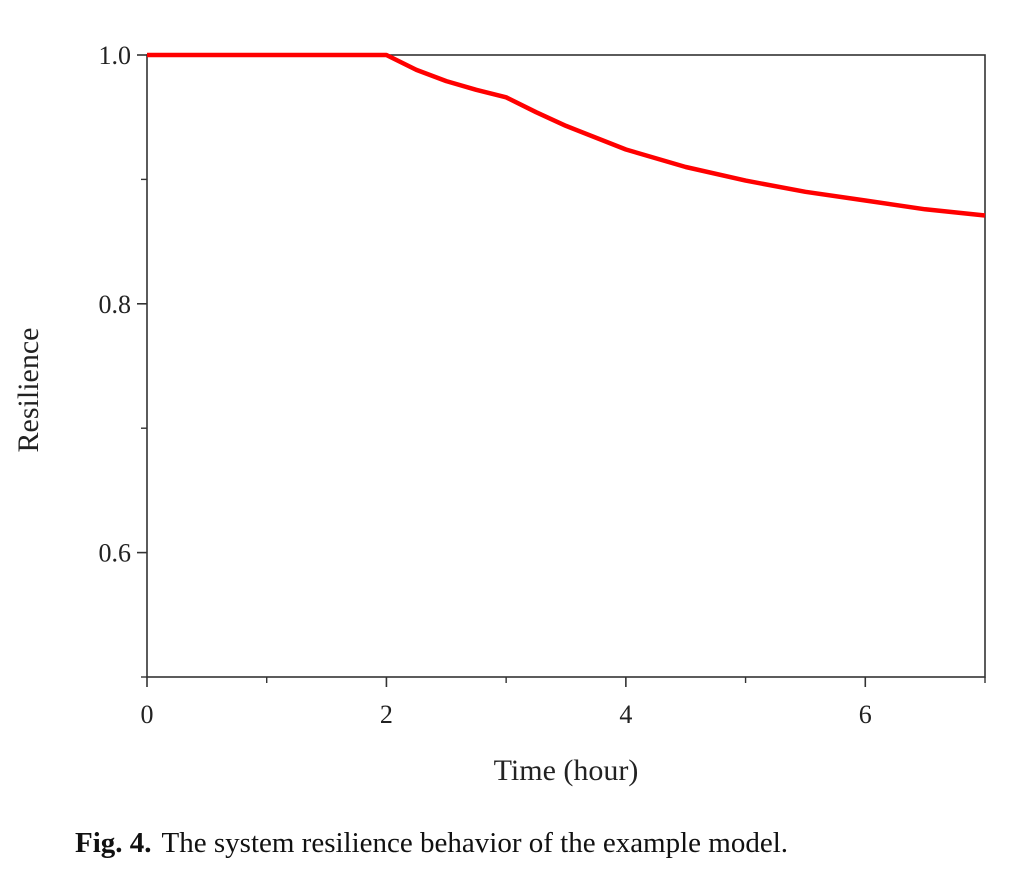  What do you see at coordinates (386, 714) in the screenshot?
I see `x-tick-label: 2` at bounding box center [386, 714].